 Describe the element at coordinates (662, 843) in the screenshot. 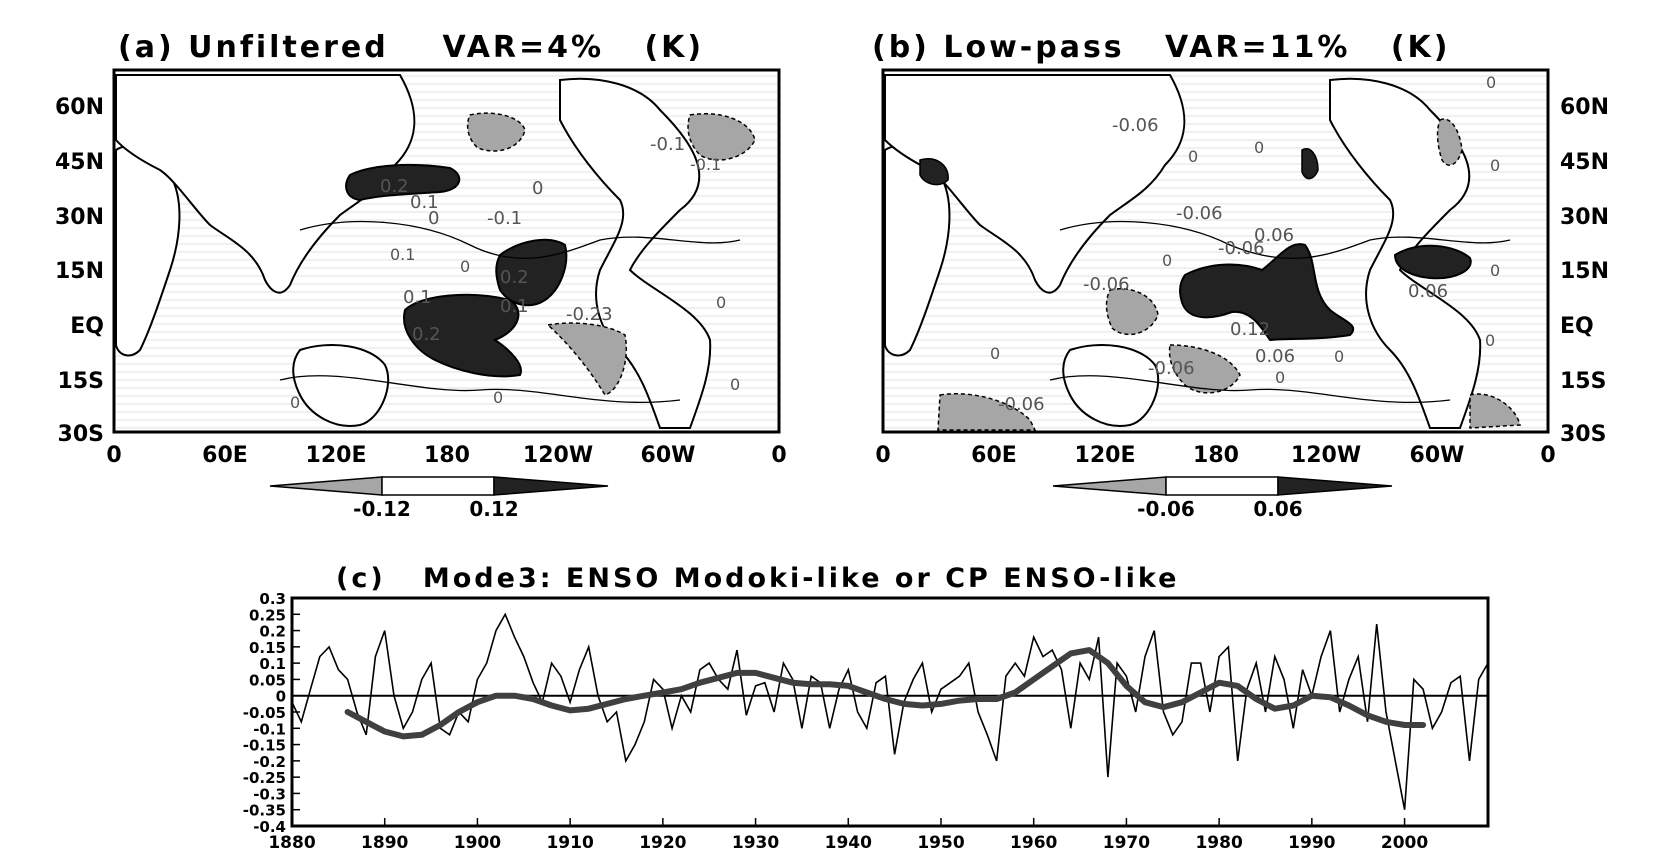

I see `xtick-label-4: 1920` at that location.